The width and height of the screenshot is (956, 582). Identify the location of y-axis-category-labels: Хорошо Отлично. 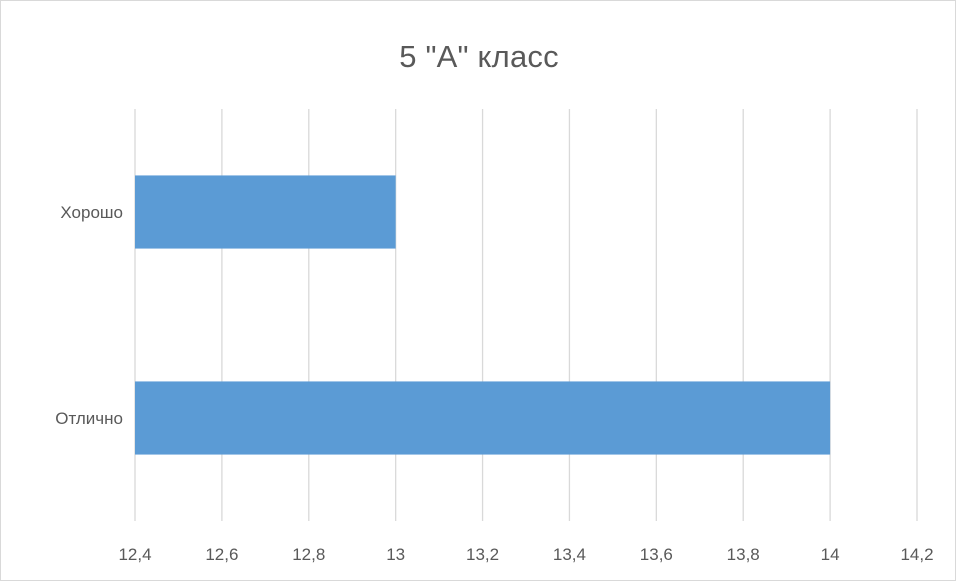
(89, 315).